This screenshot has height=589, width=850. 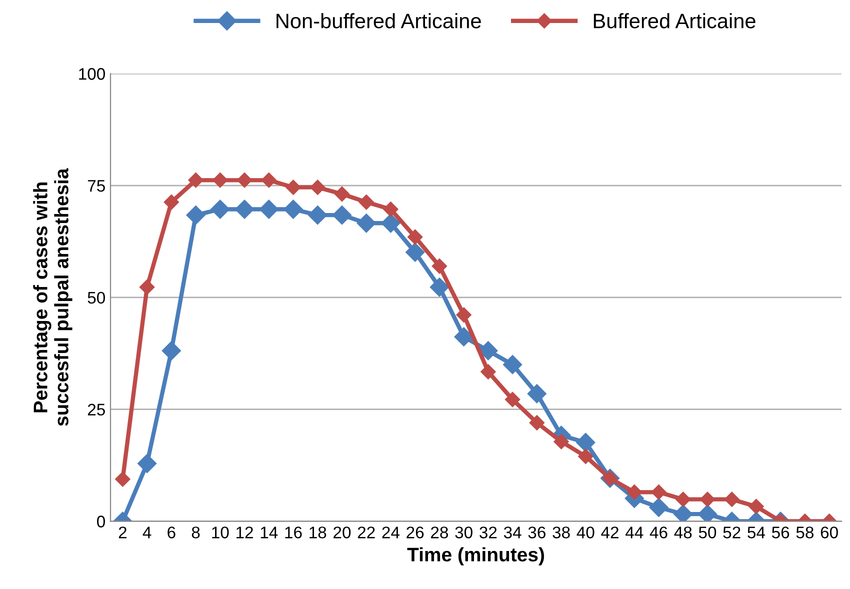 I want to click on legend-label: Non-buffered Articaine, so click(x=378, y=20).